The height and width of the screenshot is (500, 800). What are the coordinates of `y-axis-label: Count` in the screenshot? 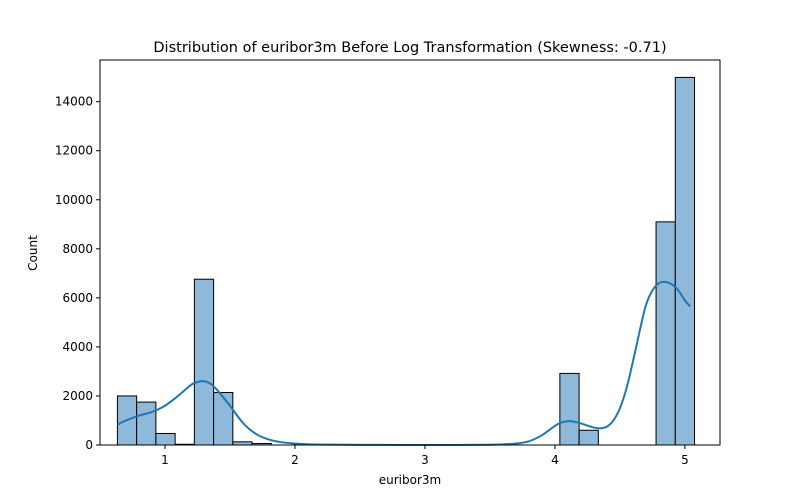 It's located at (33, 253).